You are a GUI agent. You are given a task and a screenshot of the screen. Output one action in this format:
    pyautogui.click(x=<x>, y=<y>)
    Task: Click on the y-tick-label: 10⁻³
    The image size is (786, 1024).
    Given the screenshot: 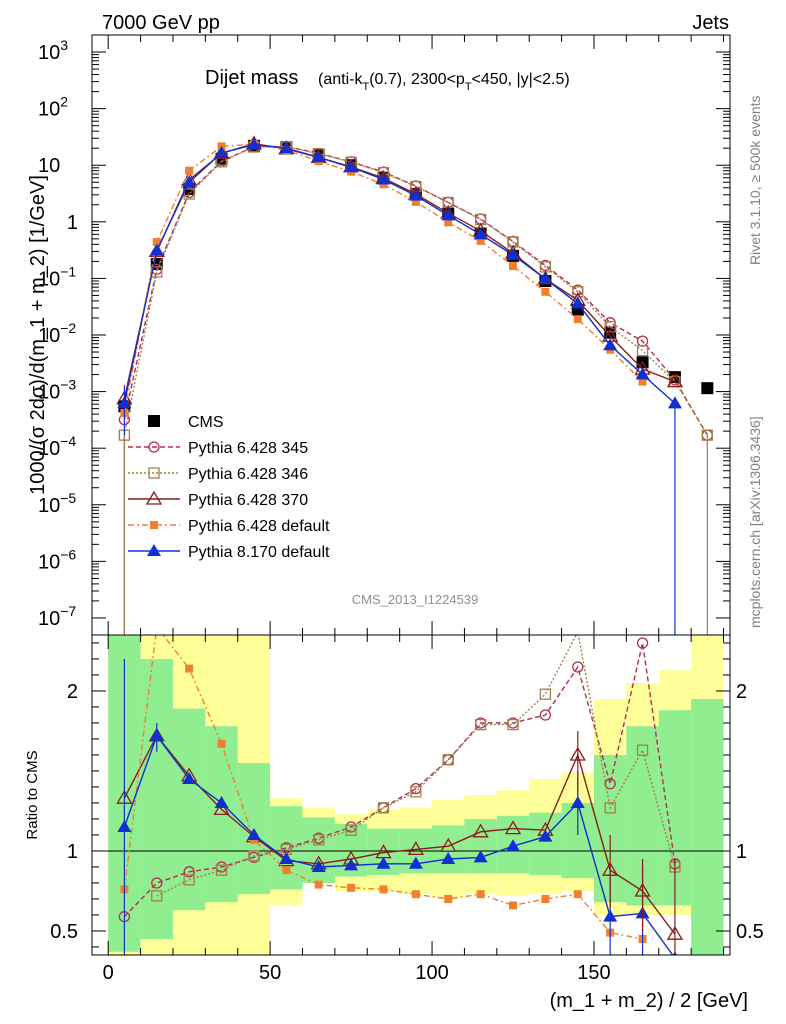 What is the action you would take?
    pyautogui.click(x=57, y=390)
    